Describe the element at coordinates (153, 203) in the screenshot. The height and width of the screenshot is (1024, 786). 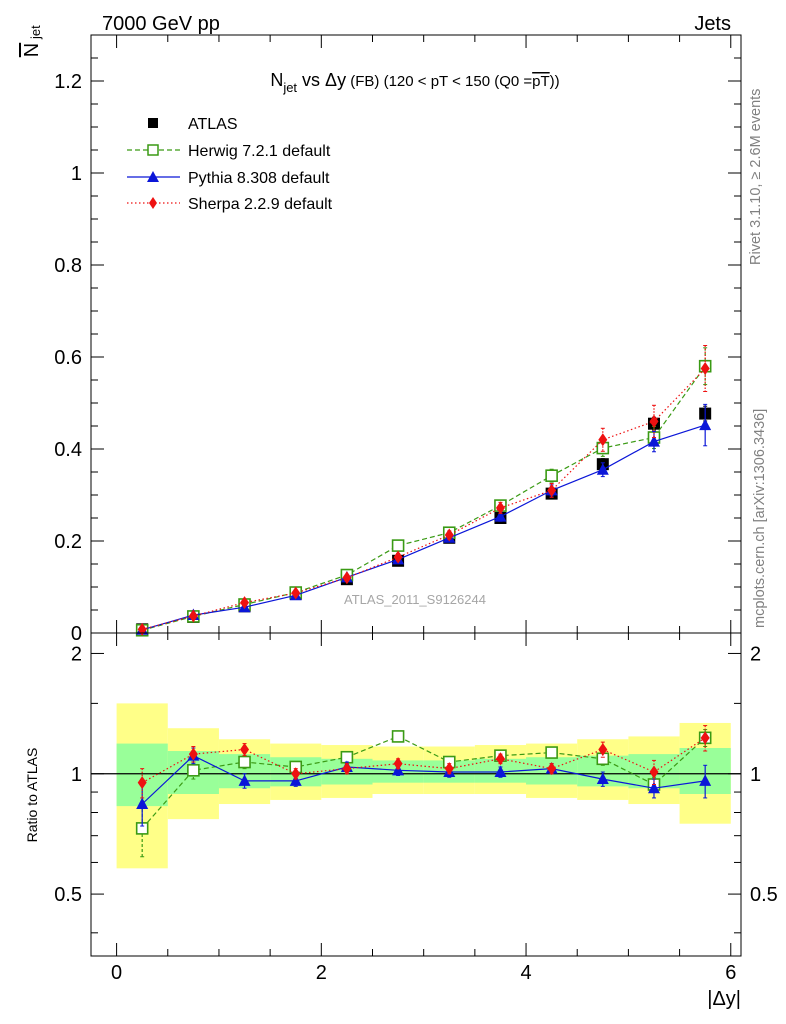
I see `legend-marker-sherpa` at that location.